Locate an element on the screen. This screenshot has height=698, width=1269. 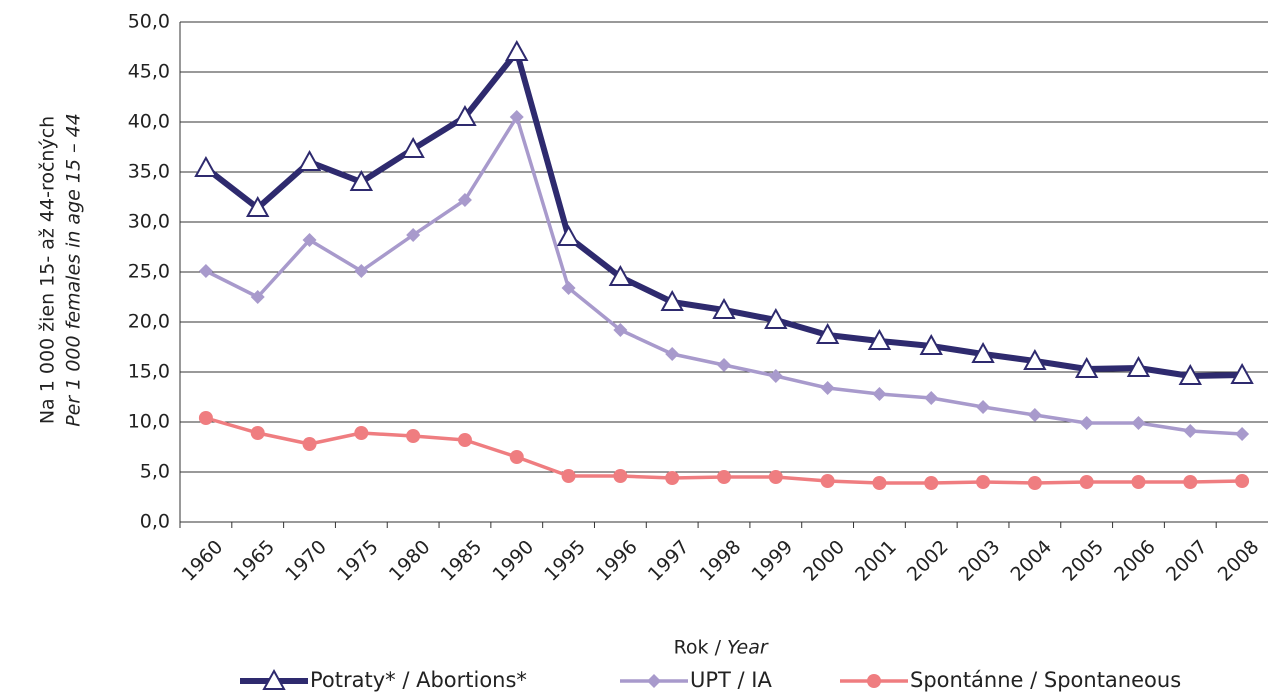
y-tick-label: 10,0 is located at coordinates (149, 422).